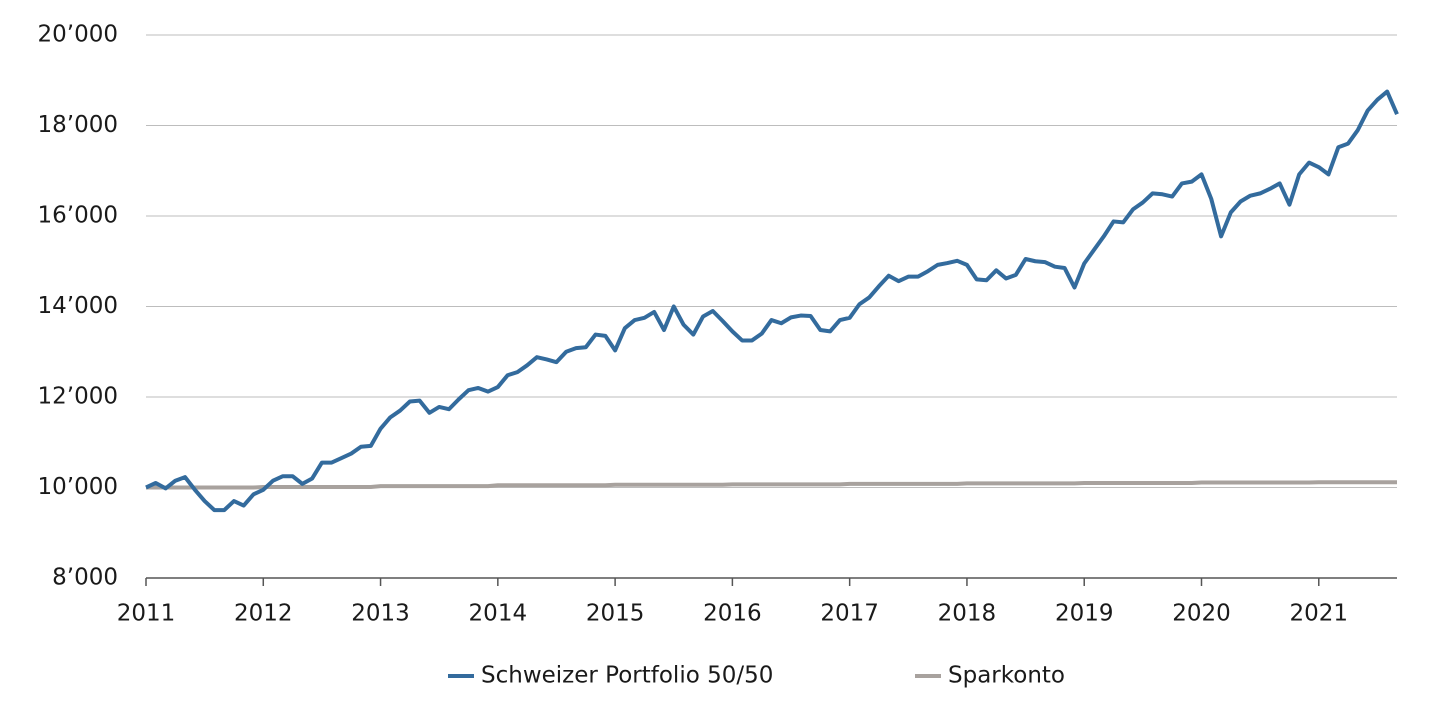 This screenshot has height=720, width=1440. What do you see at coordinates (78, 35) in the screenshot?
I see `y-tick-label: 20’000` at bounding box center [78, 35].